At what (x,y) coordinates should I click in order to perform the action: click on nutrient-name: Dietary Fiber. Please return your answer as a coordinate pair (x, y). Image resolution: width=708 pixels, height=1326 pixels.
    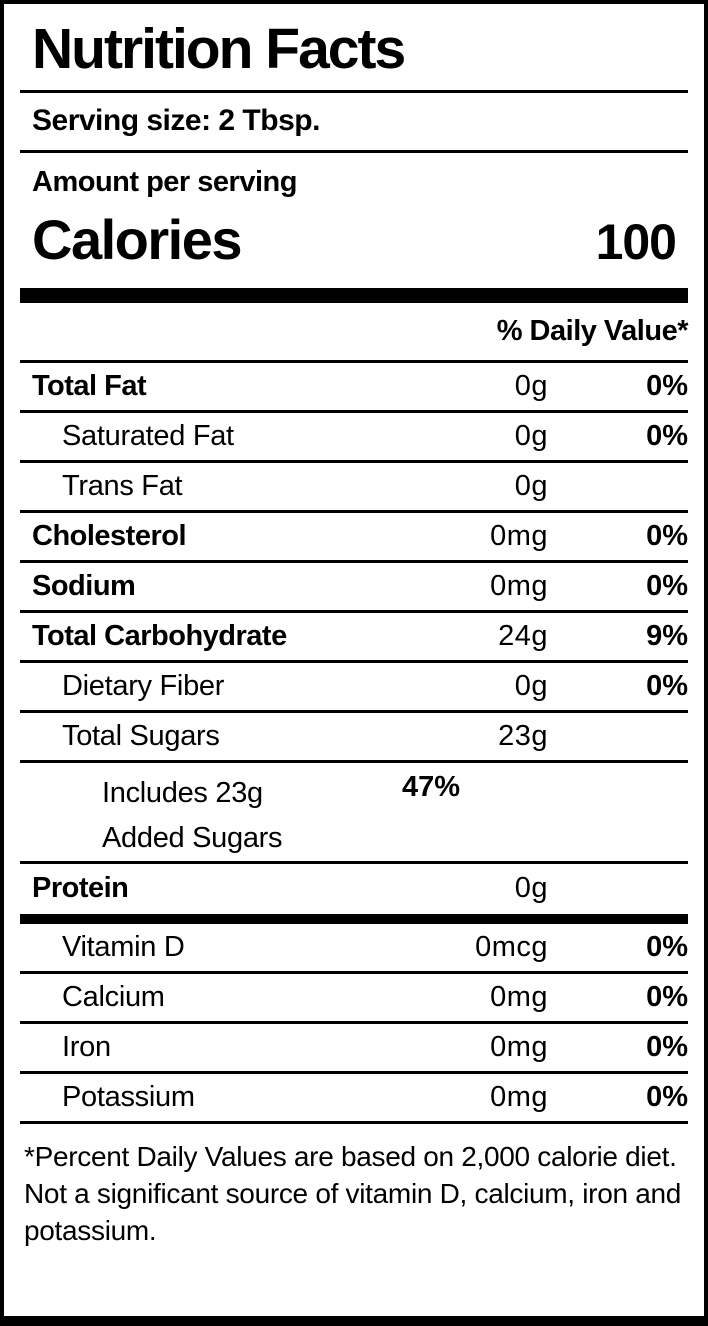
    Looking at the image, I should click on (143, 685).